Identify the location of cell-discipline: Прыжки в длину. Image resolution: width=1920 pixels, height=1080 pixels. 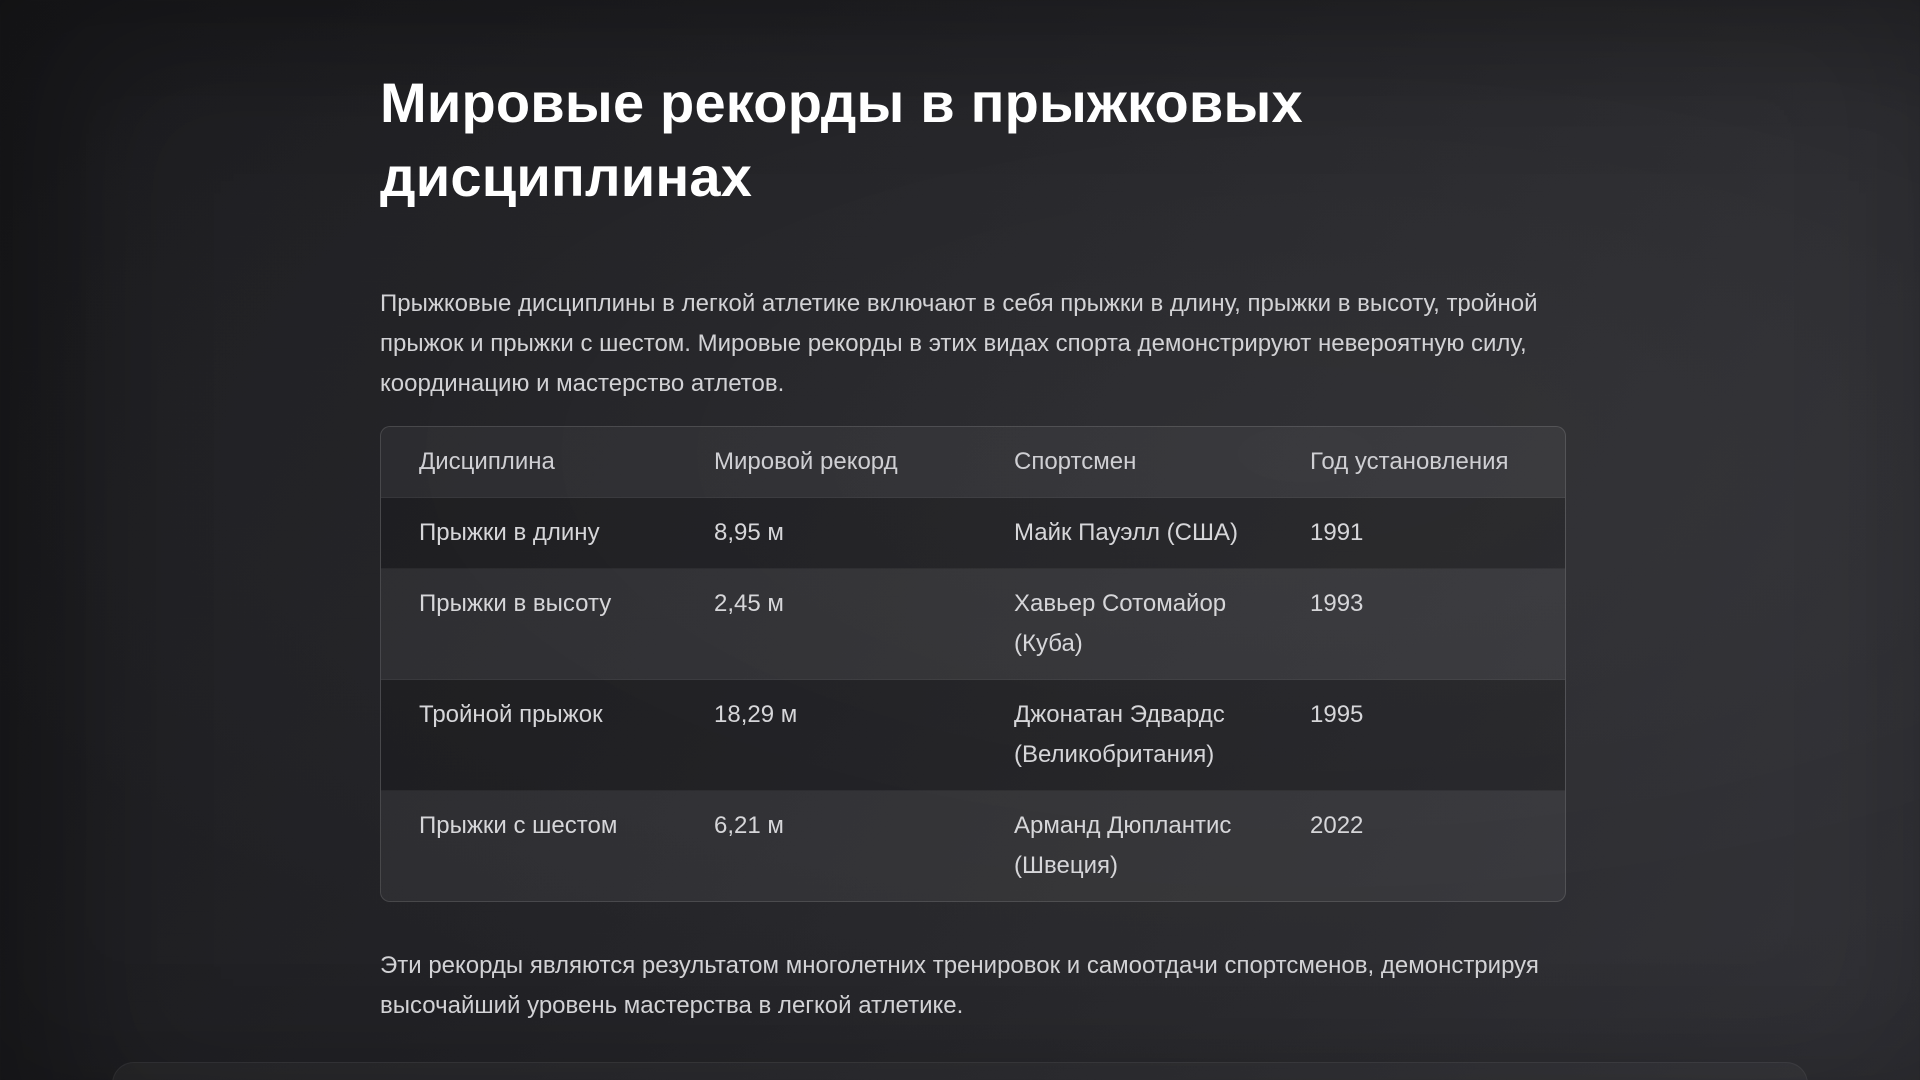
(509, 532).